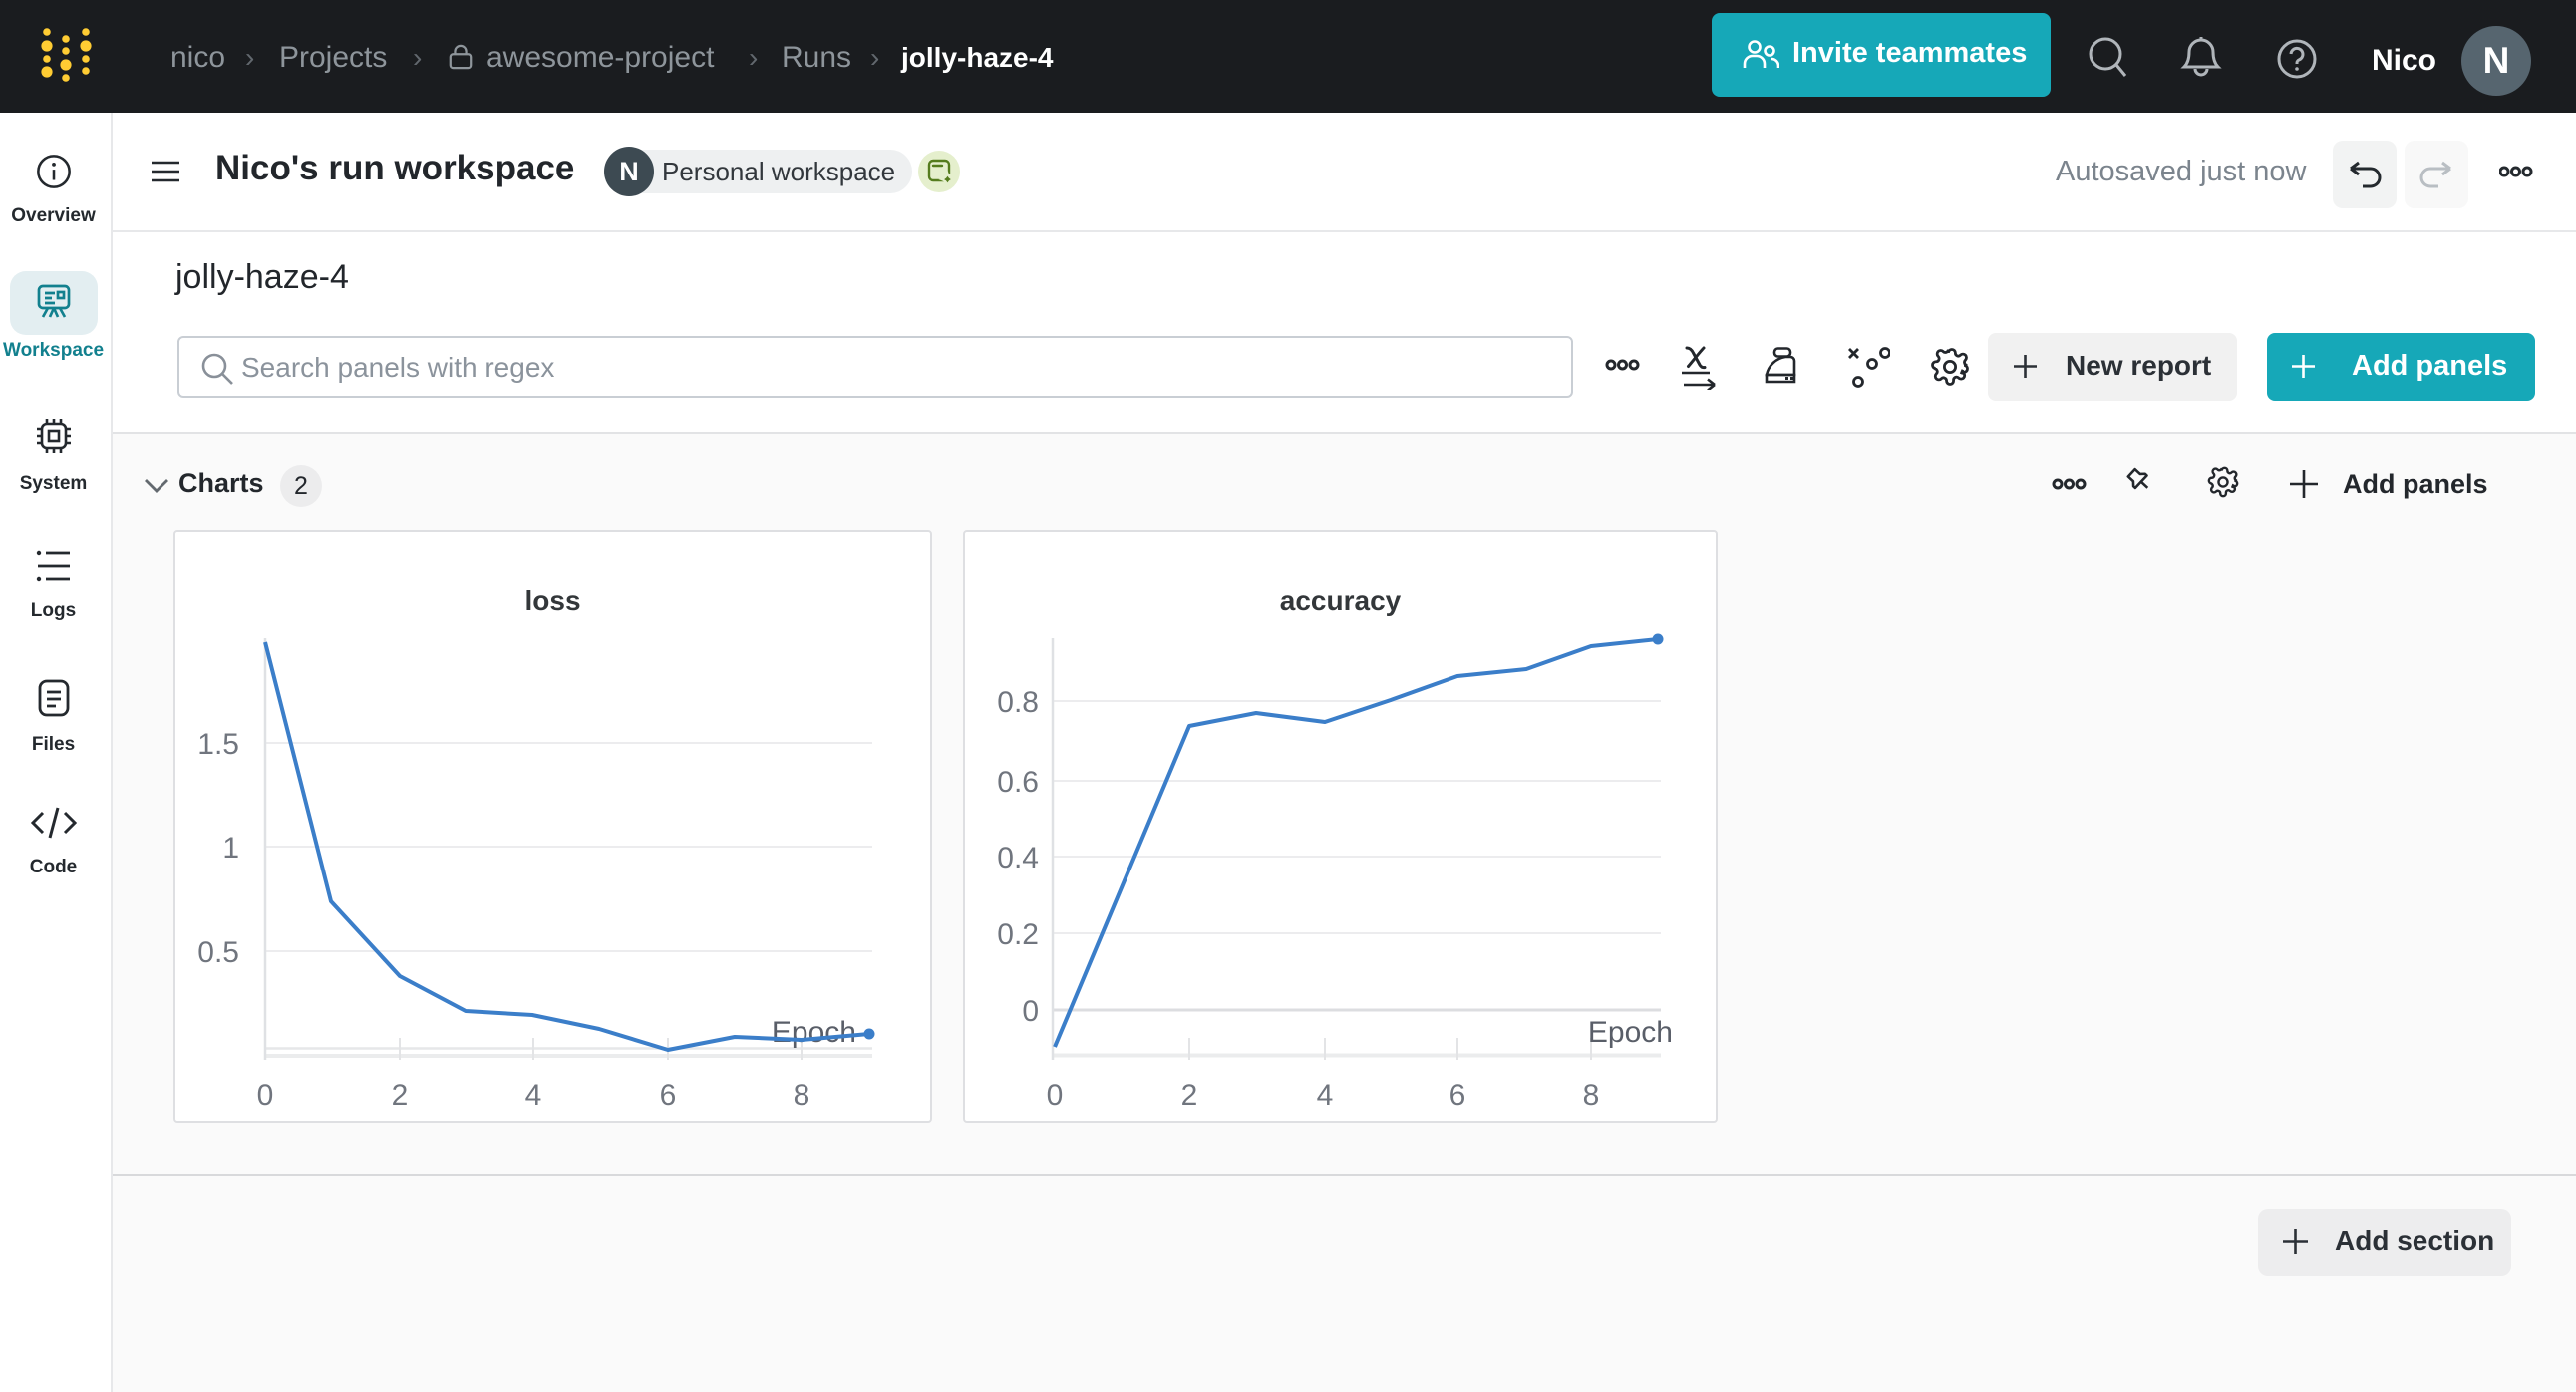 This screenshot has width=2576, height=1392. Describe the element at coordinates (218, 952) in the screenshot. I see `svg-text: 0.5` at that location.